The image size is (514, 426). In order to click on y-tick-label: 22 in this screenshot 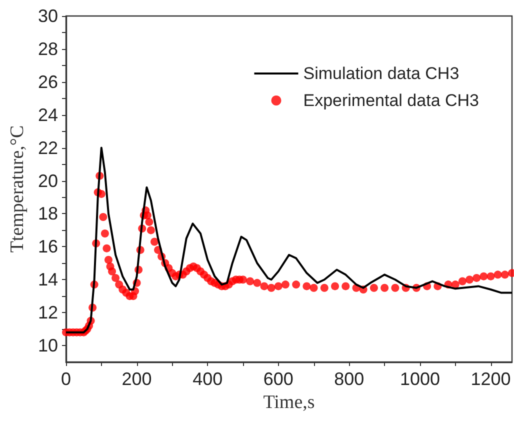, I will do `click(48, 148)`.